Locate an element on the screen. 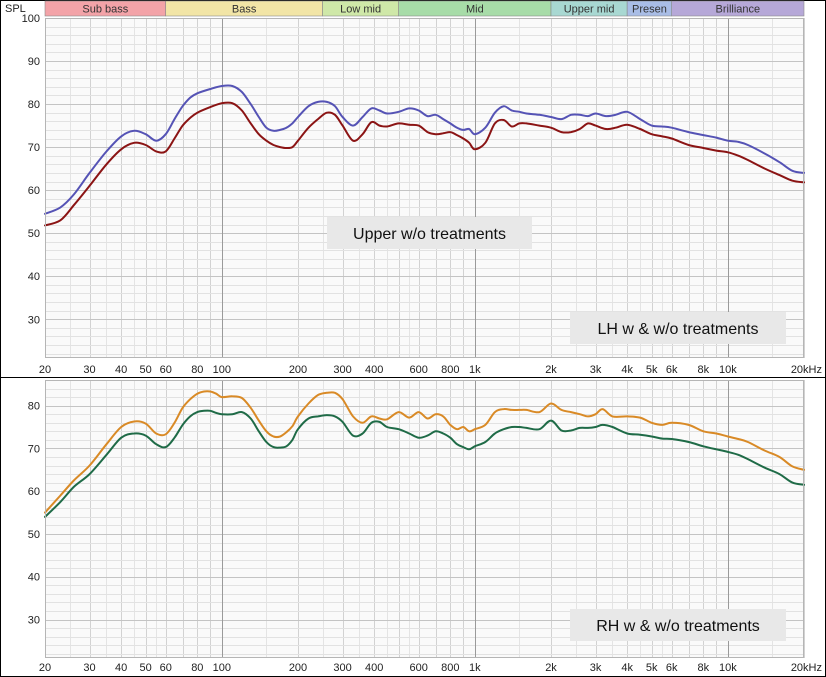 Image resolution: width=826 pixels, height=677 pixels. band-label: Brilliance is located at coordinates (738, 10).